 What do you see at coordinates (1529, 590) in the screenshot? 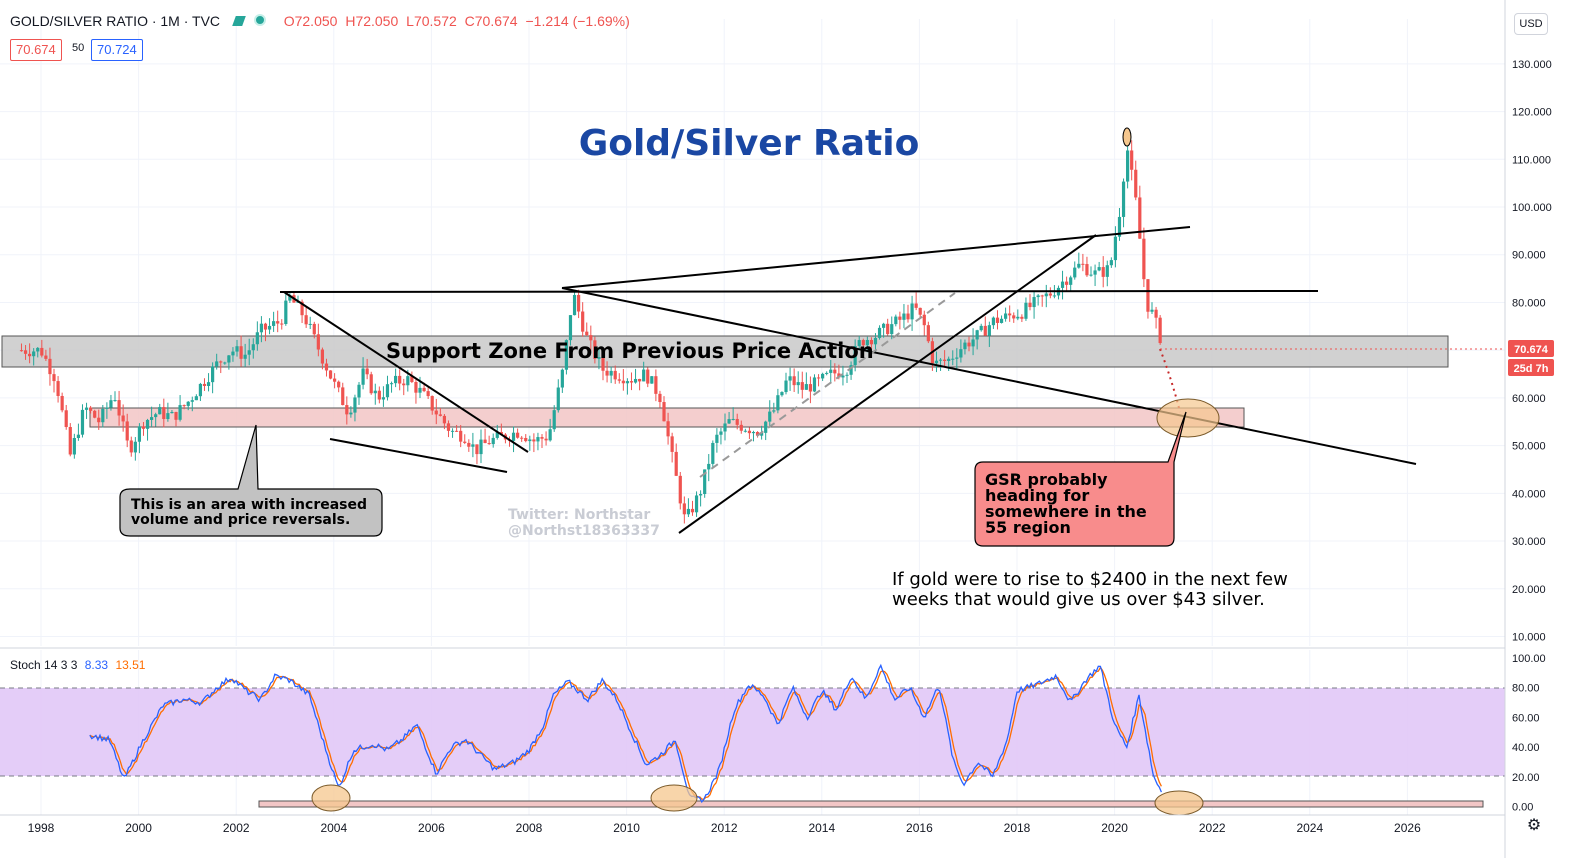
I see `price-tick-label: 20.000` at bounding box center [1529, 590].